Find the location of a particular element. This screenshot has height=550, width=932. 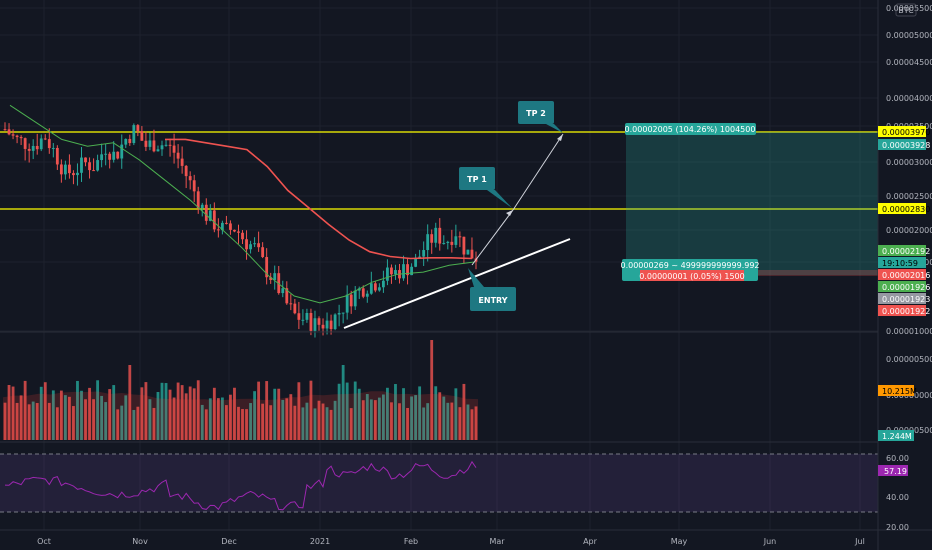

price-marker-text: 0.00003970 is located at coordinates (906, 132).